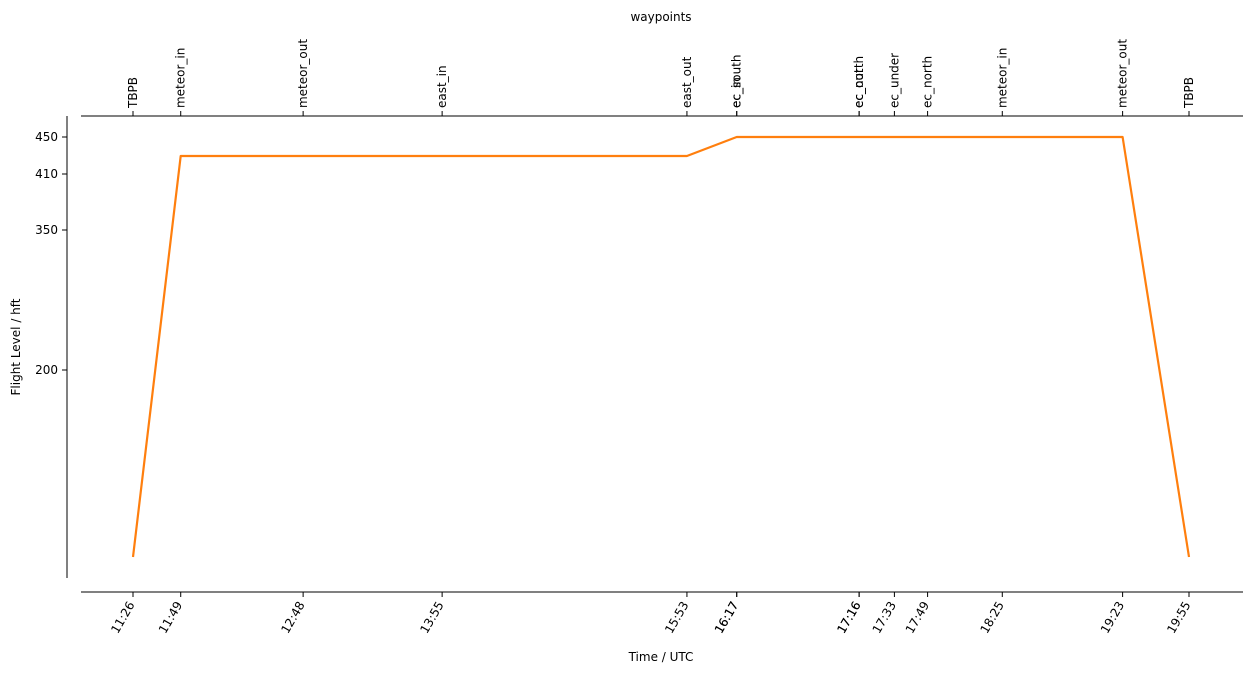 This screenshot has height=673, width=1252. What do you see at coordinates (431, 617) in the screenshot?
I see `x-tick-label: 13:55` at bounding box center [431, 617].